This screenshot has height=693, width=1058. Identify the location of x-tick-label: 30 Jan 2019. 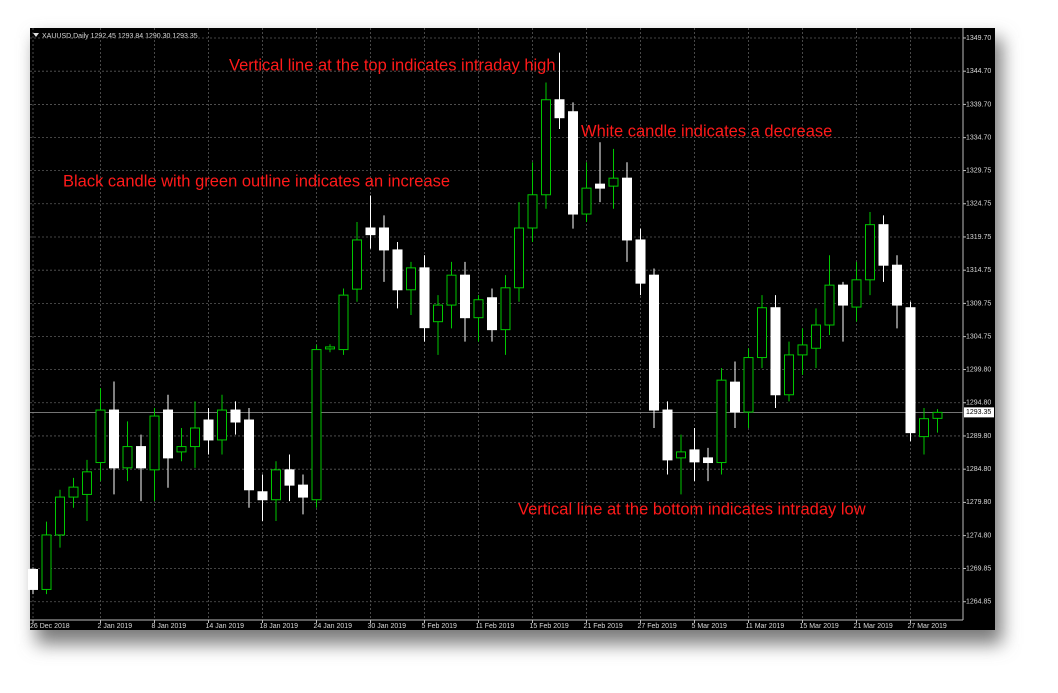
(387, 626).